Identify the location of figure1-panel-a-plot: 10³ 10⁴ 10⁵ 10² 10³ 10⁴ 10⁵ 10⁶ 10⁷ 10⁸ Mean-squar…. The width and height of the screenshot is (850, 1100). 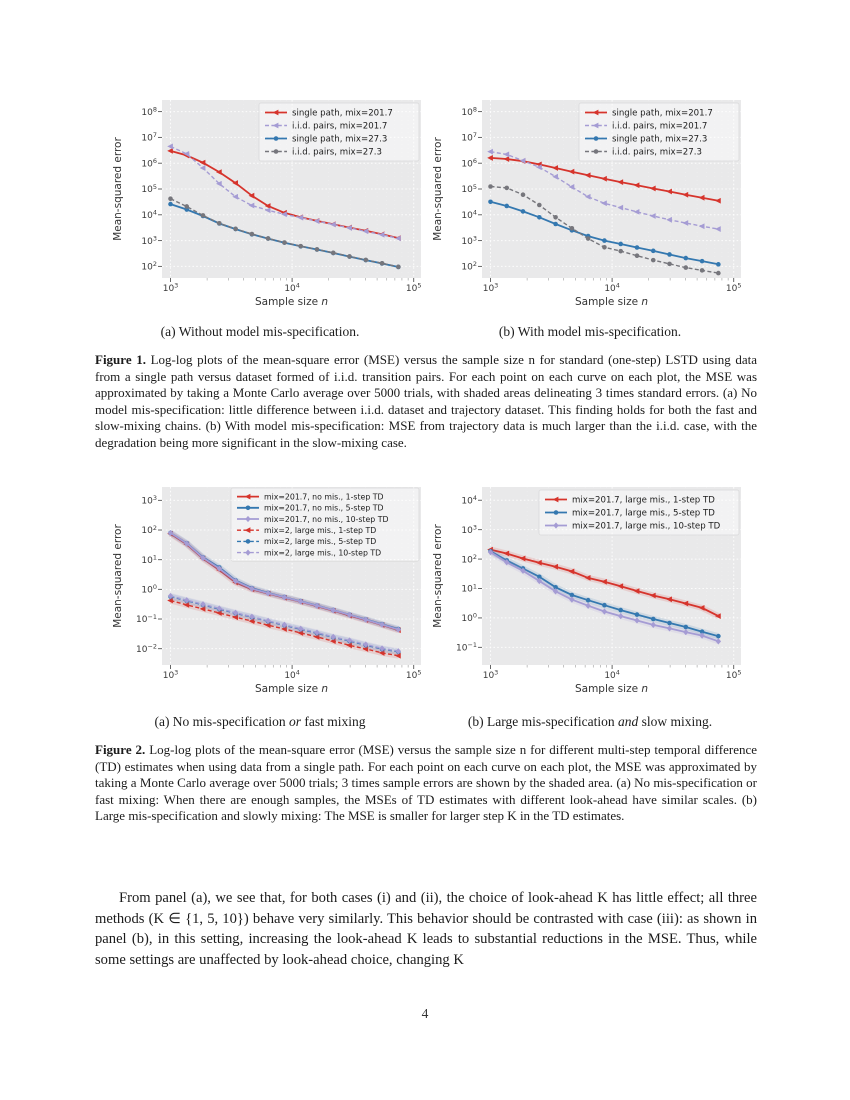
(267, 204).